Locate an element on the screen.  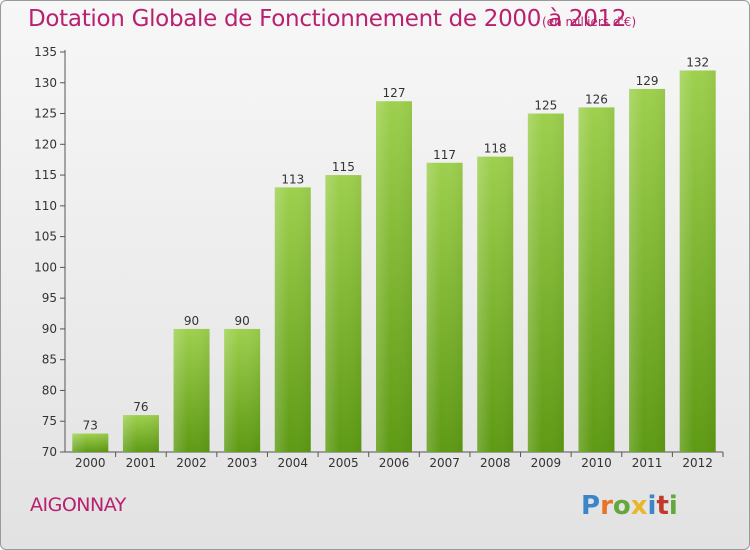
value-label-2002: 90 is located at coordinates (191, 321).